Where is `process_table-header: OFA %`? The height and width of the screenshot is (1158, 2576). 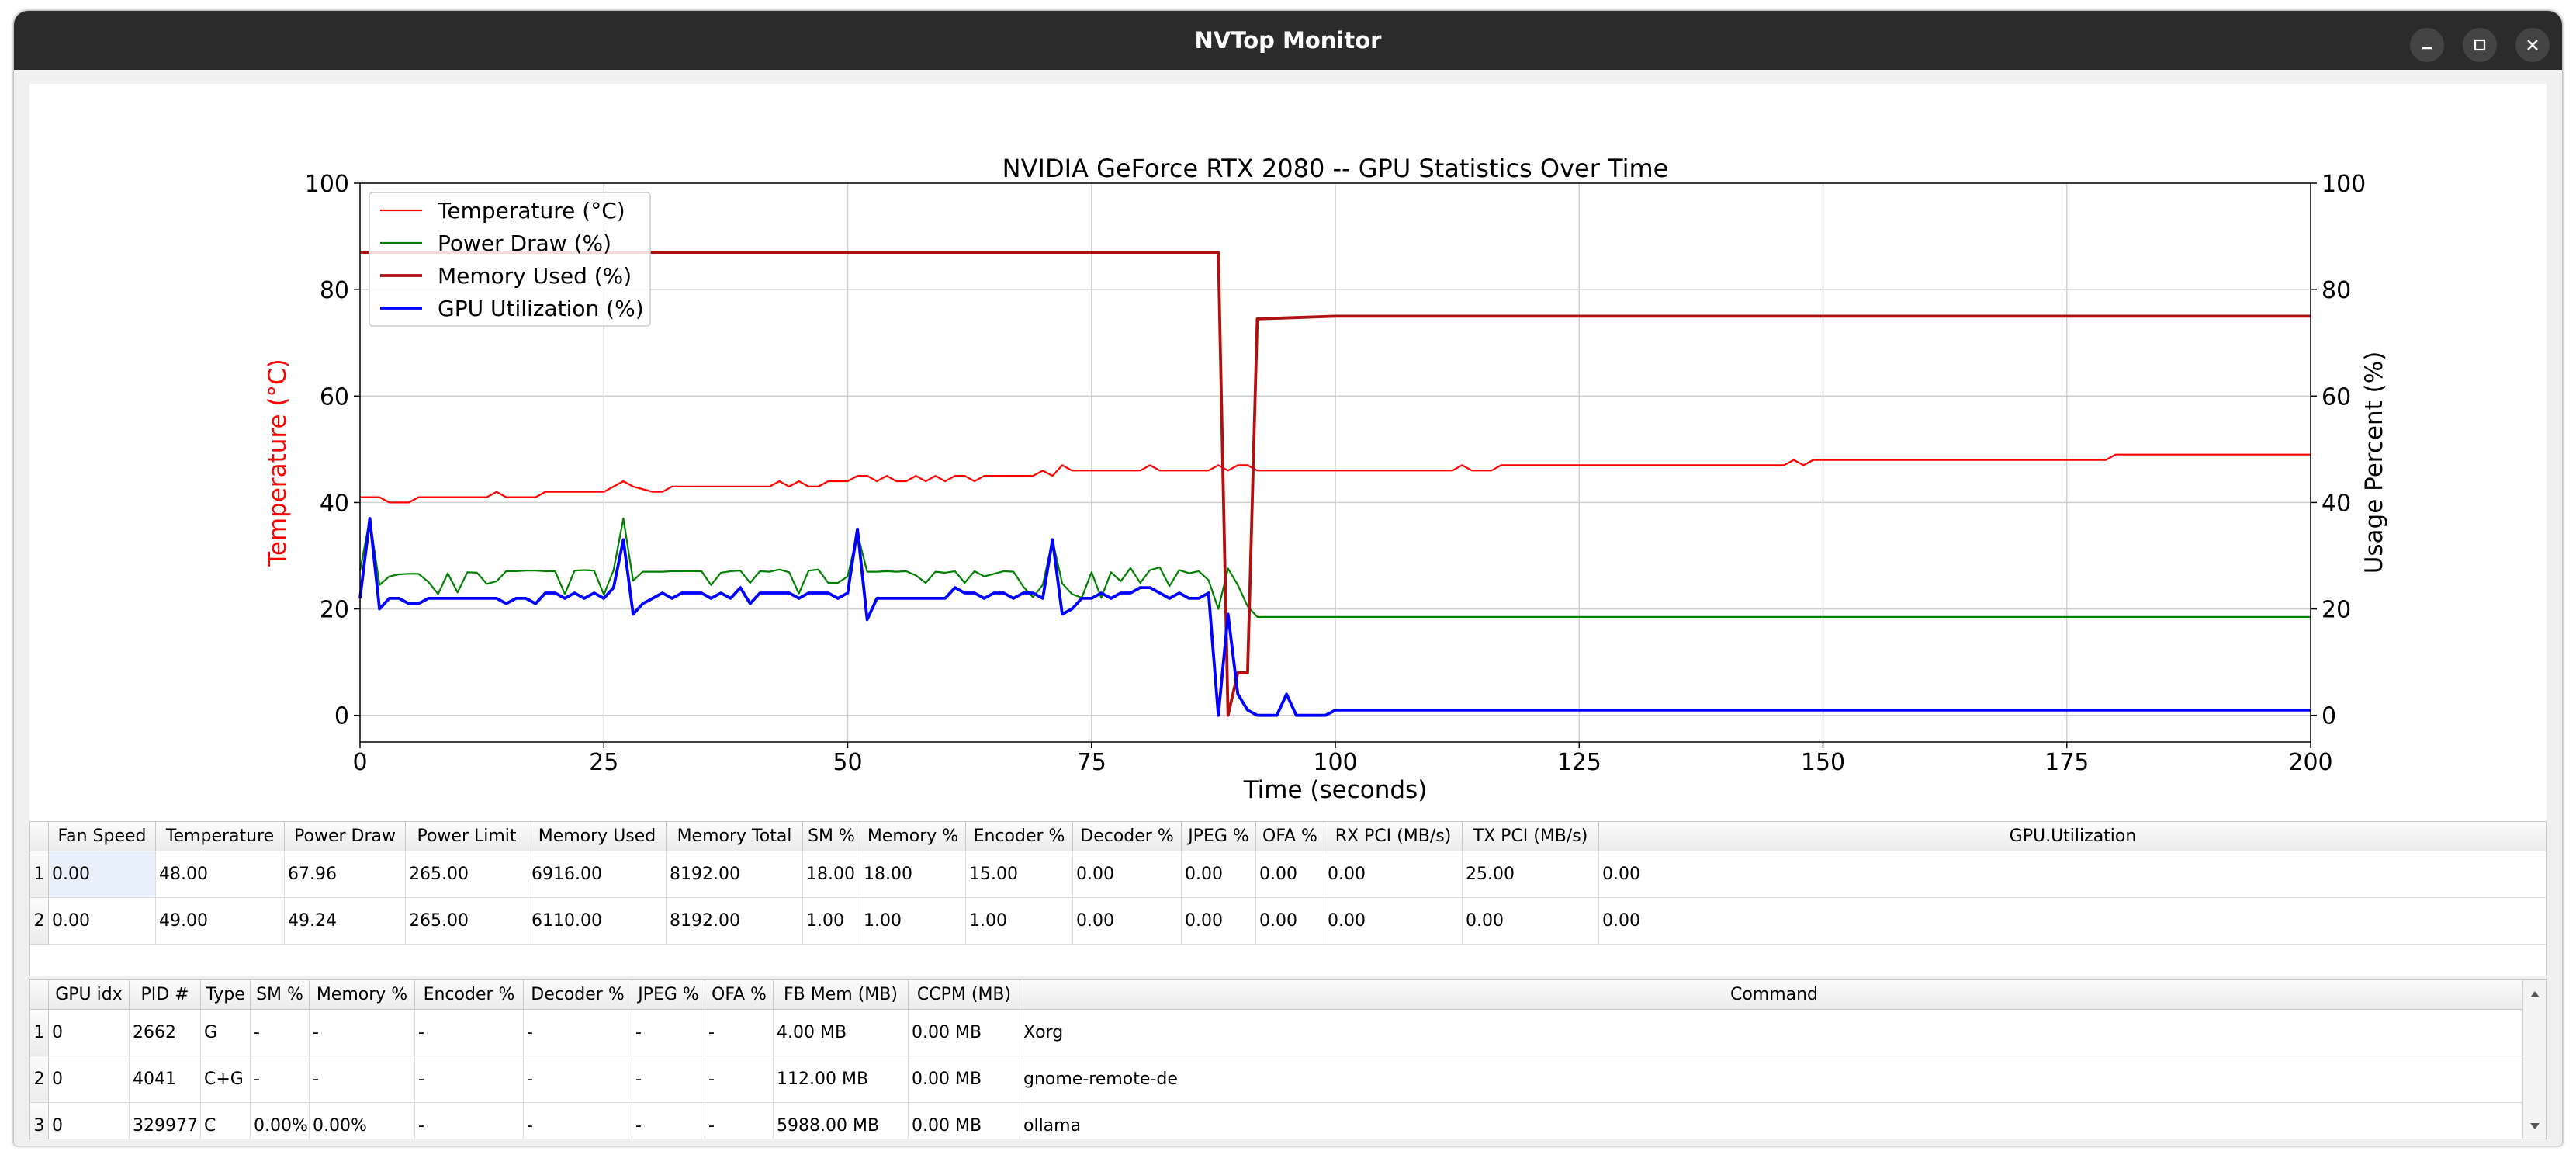
process_table-header: OFA % is located at coordinates (739, 995).